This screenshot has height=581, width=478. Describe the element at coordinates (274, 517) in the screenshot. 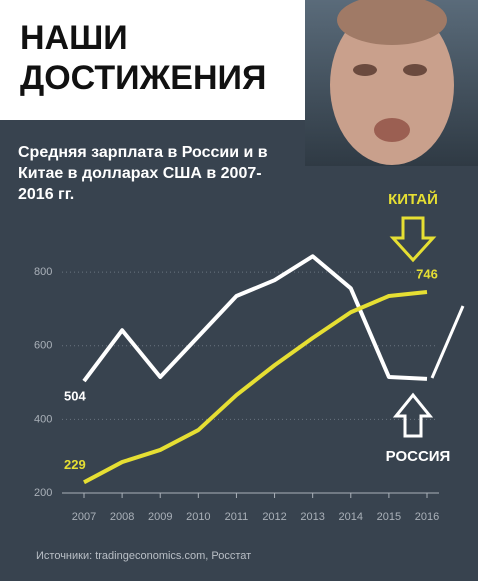

I see `x-tick-label: 2012` at that location.